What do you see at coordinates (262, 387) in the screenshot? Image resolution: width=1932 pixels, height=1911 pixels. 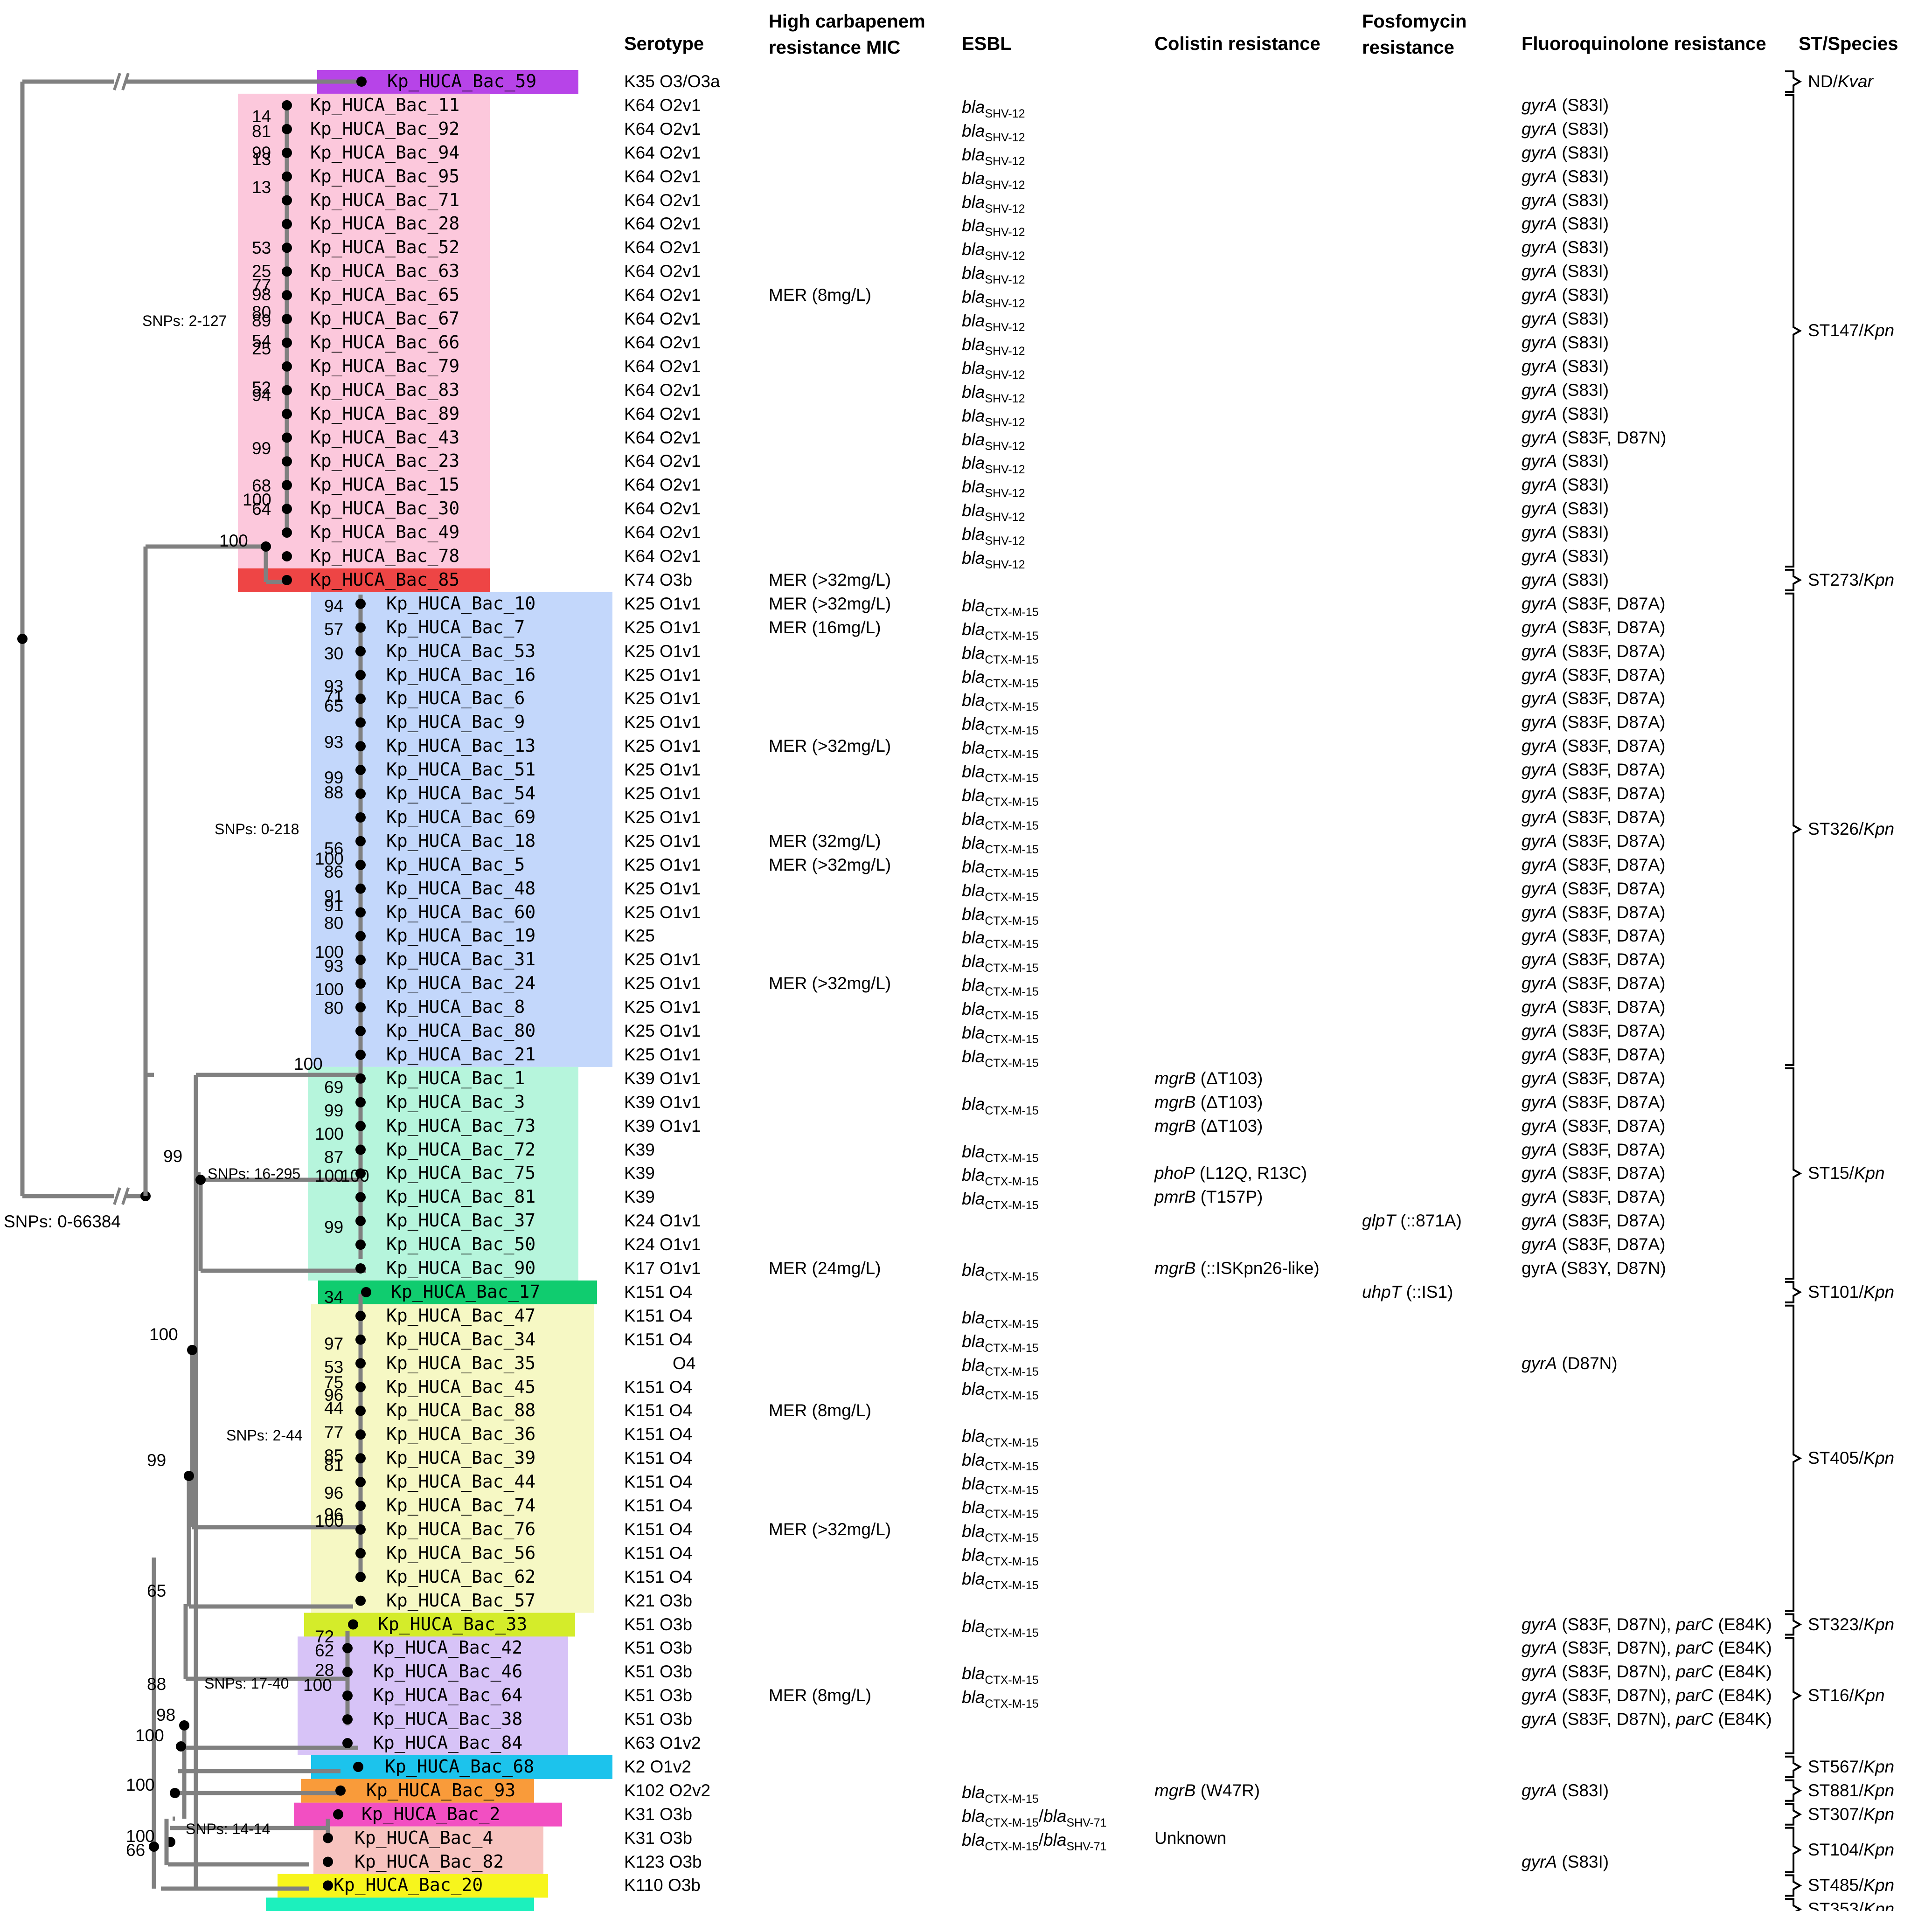 I see `bootstrap-value: 52` at bounding box center [262, 387].